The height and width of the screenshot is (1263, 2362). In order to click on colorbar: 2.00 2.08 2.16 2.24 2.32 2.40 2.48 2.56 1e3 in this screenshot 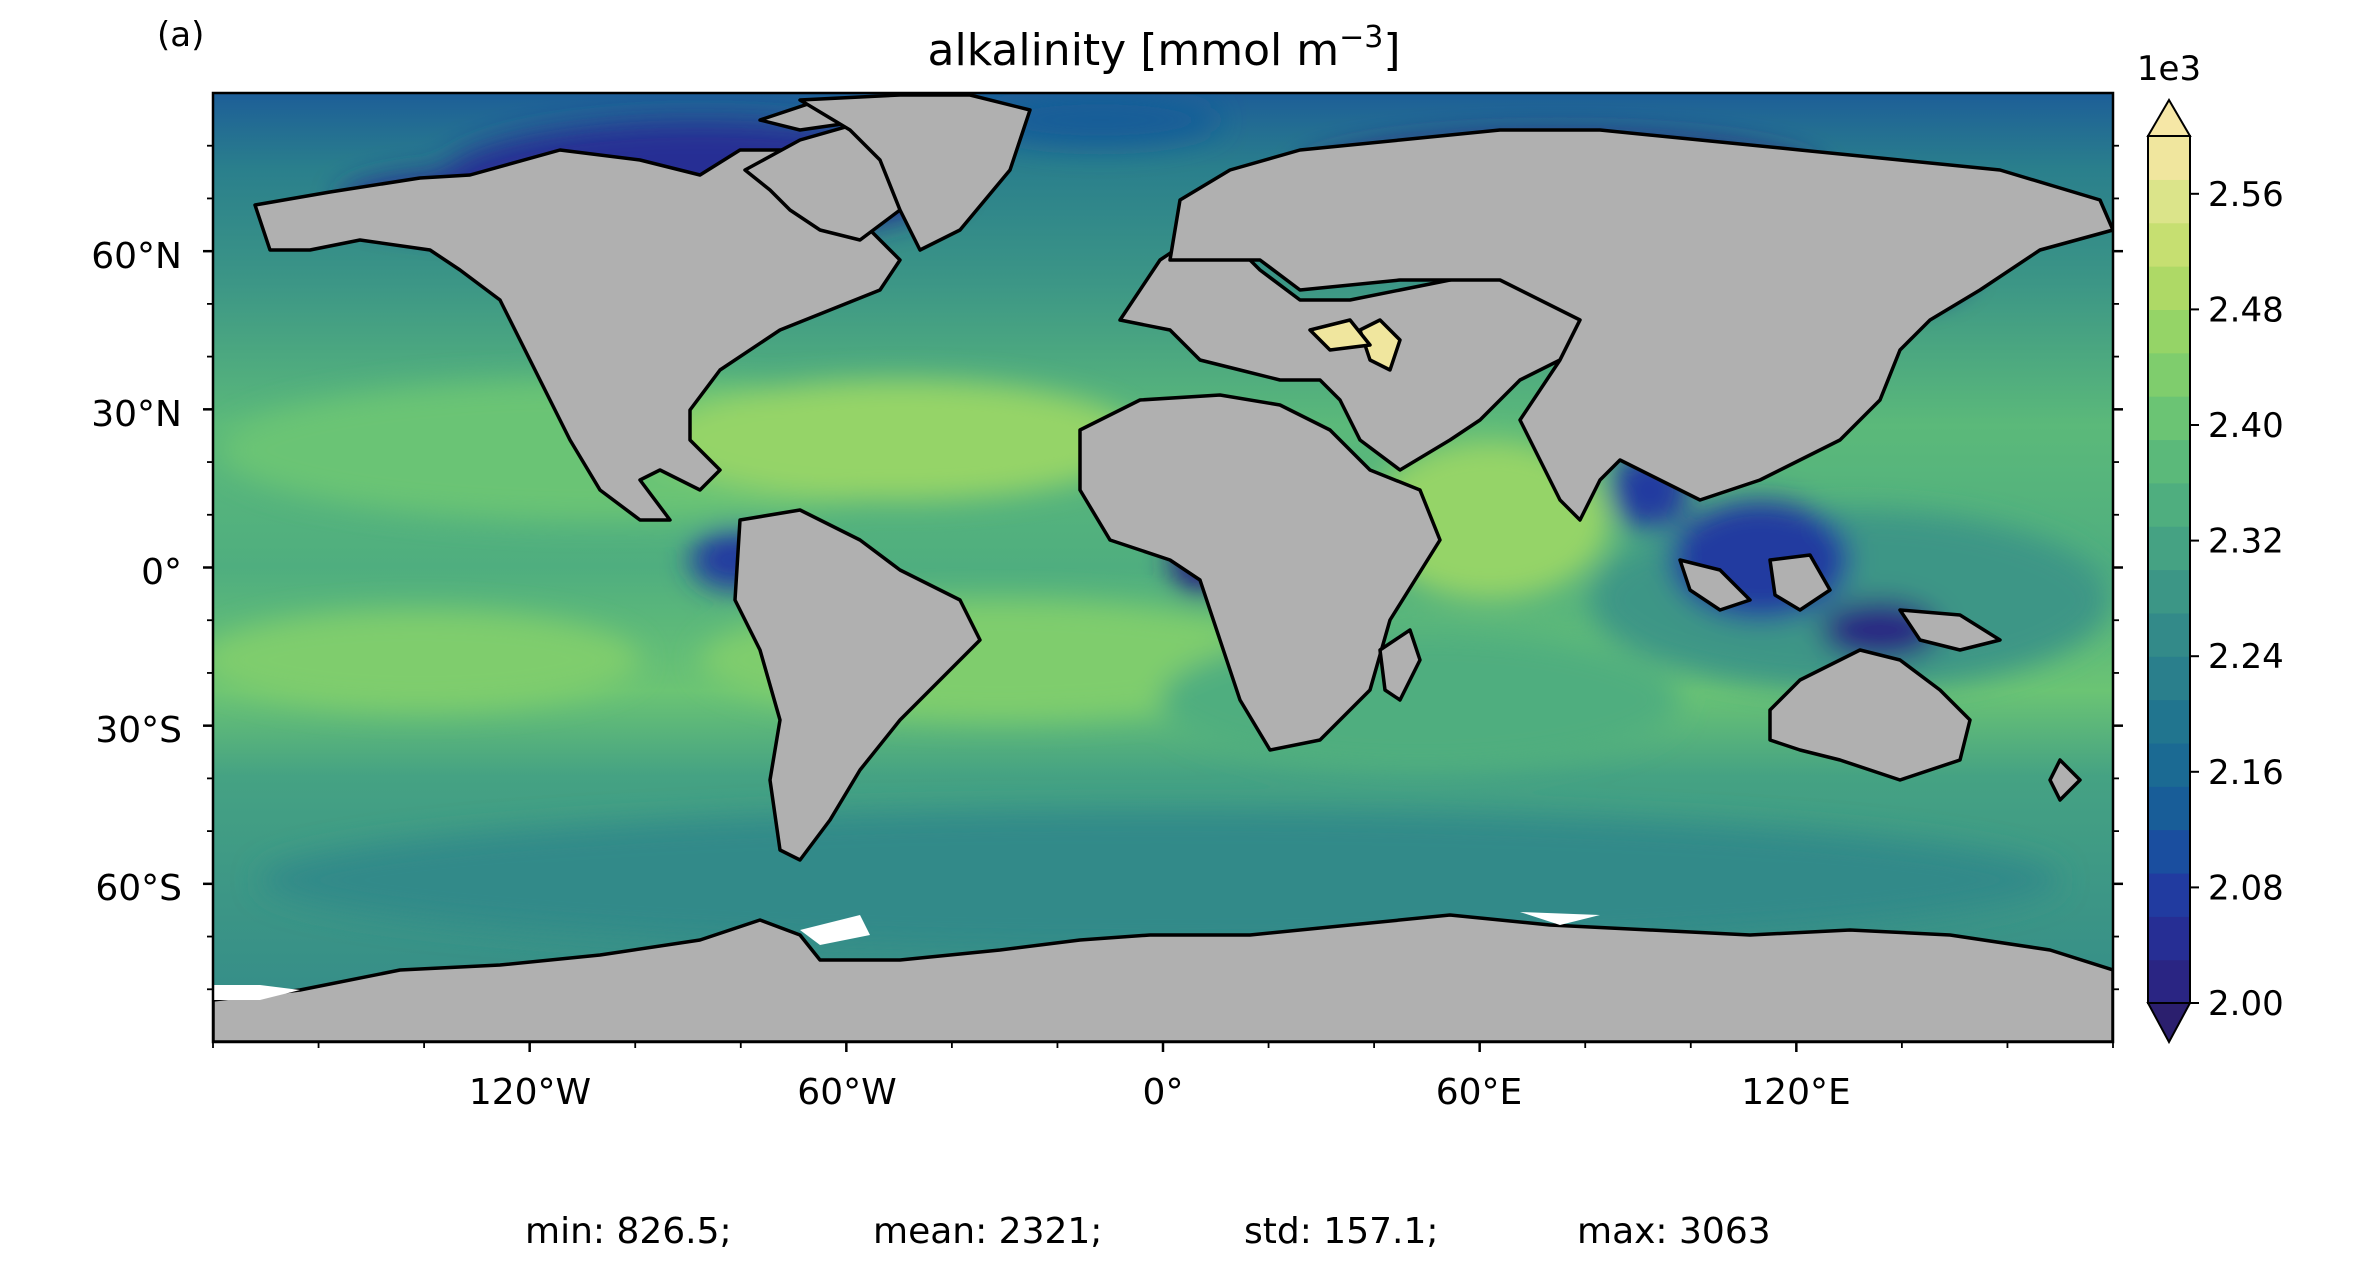, I will do `click(2210, 547)`.